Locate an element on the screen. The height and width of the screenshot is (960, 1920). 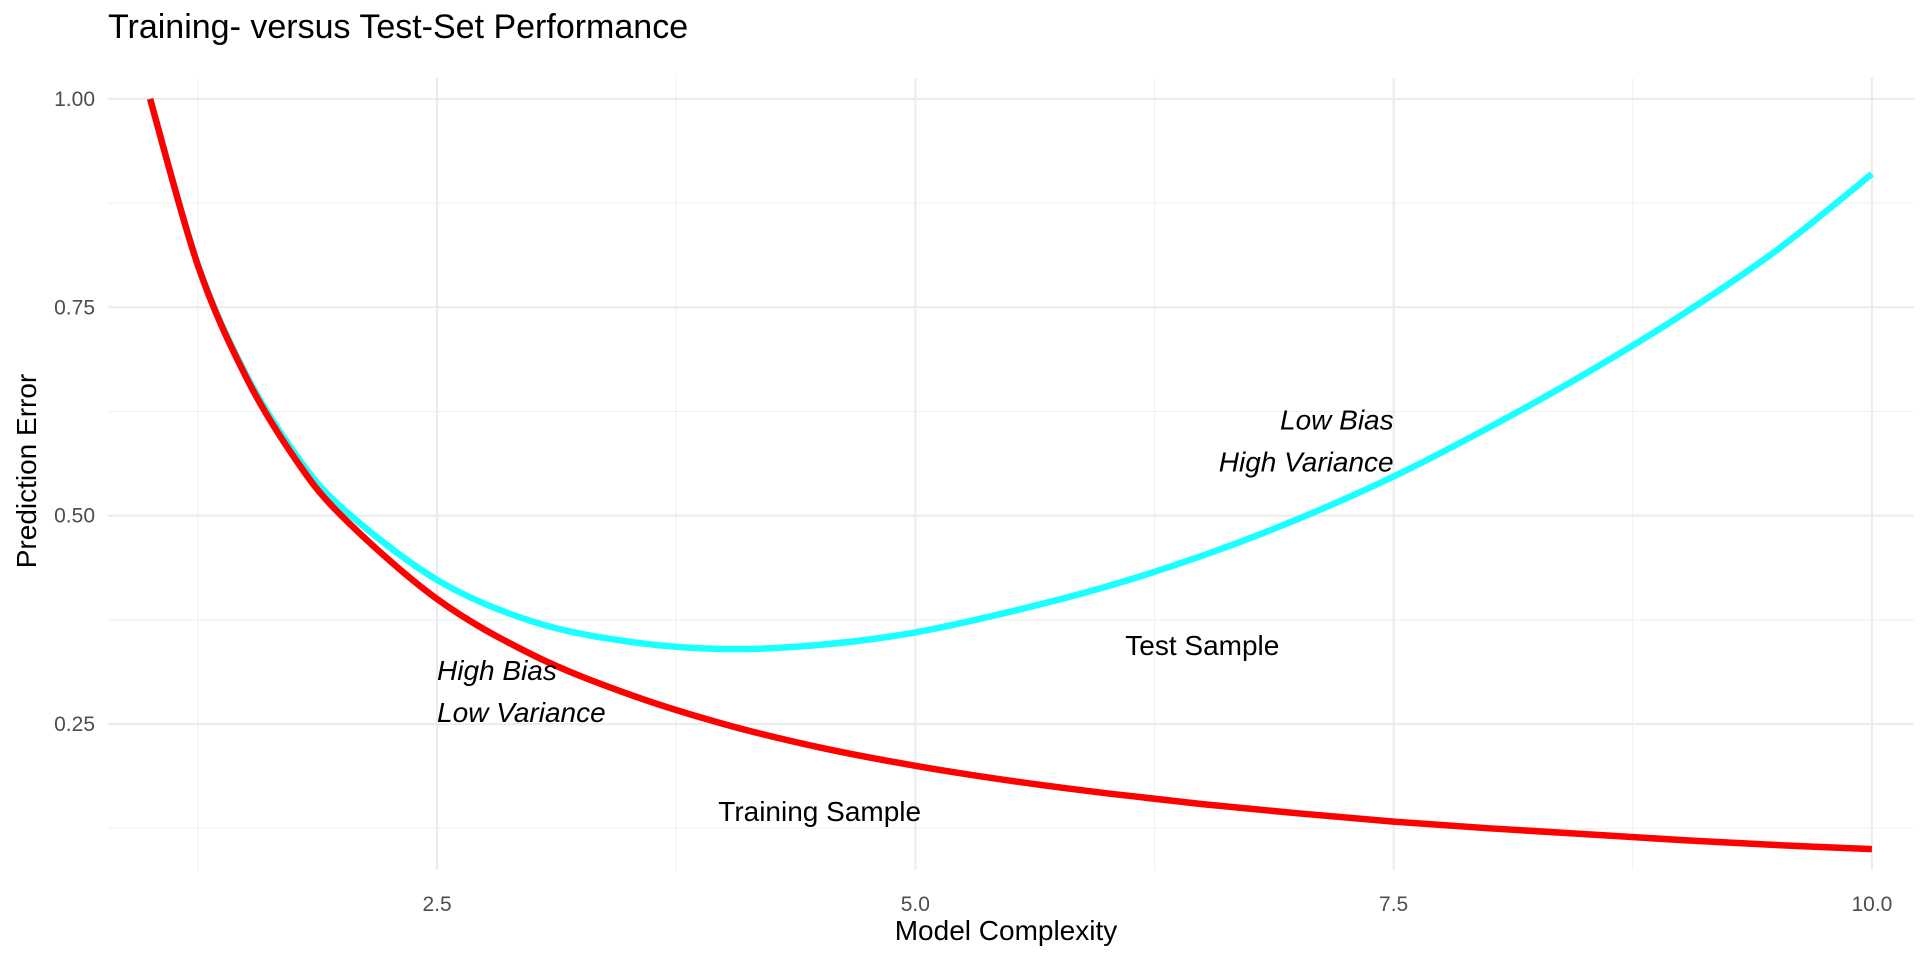
y-axis-ticks: 0.25 0.50 0.75 1.00 is located at coordinates (74, 412).